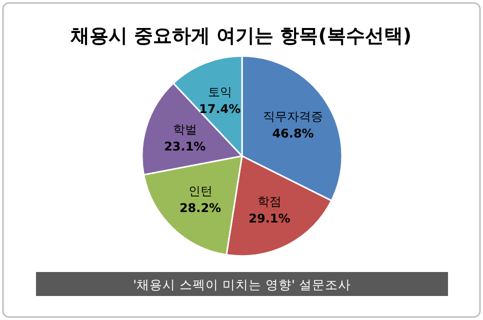 The width and height of the screenshot is (483, 320). Describe the element at coordinates (185, 147) in the screenshot. I see `data-label: 23.1%` at that location.